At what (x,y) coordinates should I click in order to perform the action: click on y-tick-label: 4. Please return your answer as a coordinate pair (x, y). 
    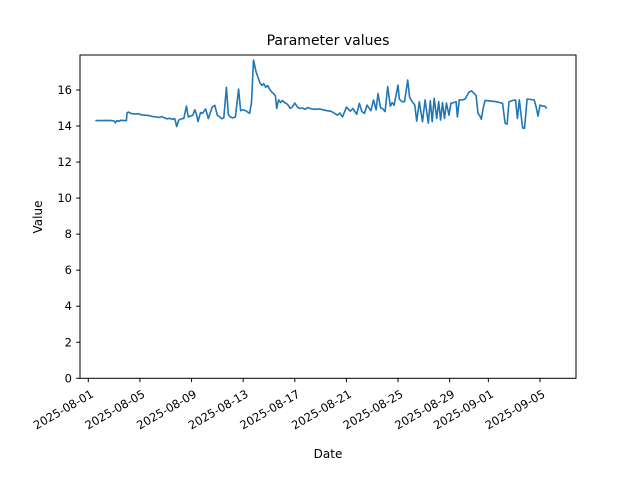
    Looking at the image, I should click on (68, 306).